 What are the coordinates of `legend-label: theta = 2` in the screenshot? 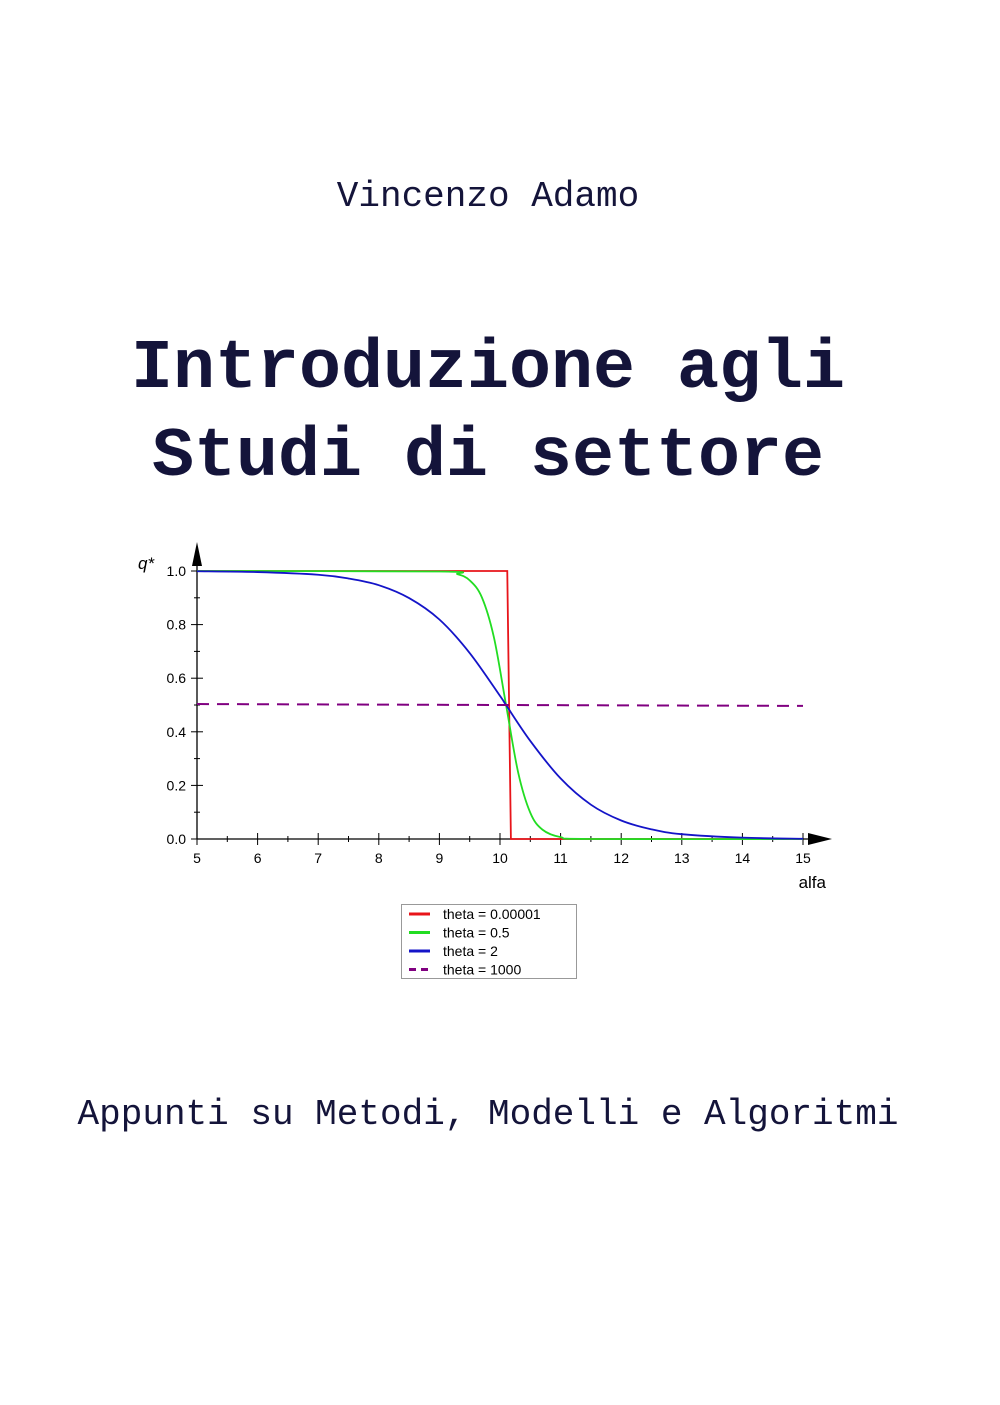 It's located at (470, 951).